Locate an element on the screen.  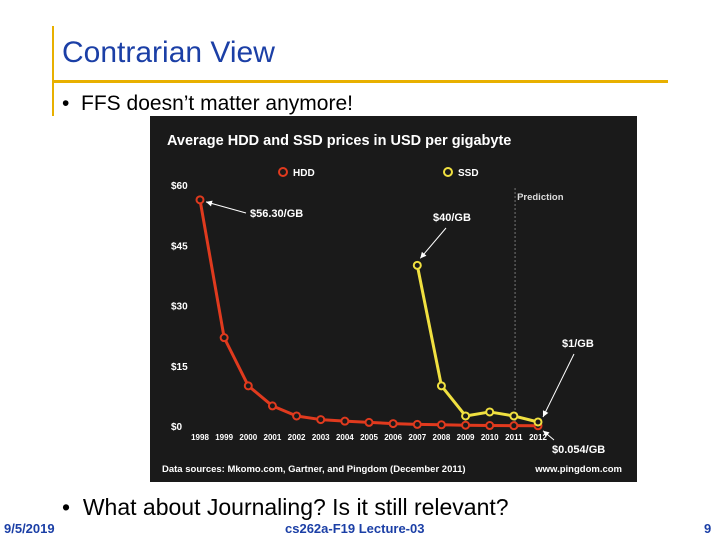
x-tick-label: 2007 is located at coordinates (417, 437).